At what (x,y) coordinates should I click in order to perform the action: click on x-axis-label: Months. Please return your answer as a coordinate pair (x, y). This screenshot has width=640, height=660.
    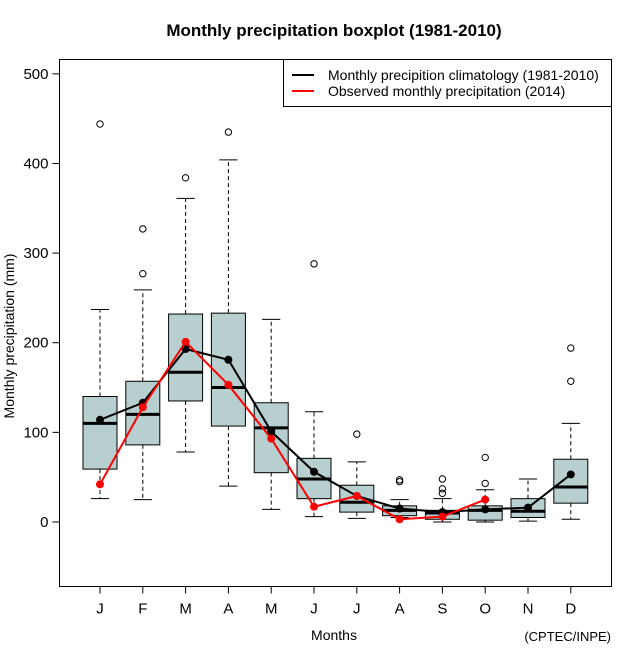
    Looking at the image, I should click on (334, 635).